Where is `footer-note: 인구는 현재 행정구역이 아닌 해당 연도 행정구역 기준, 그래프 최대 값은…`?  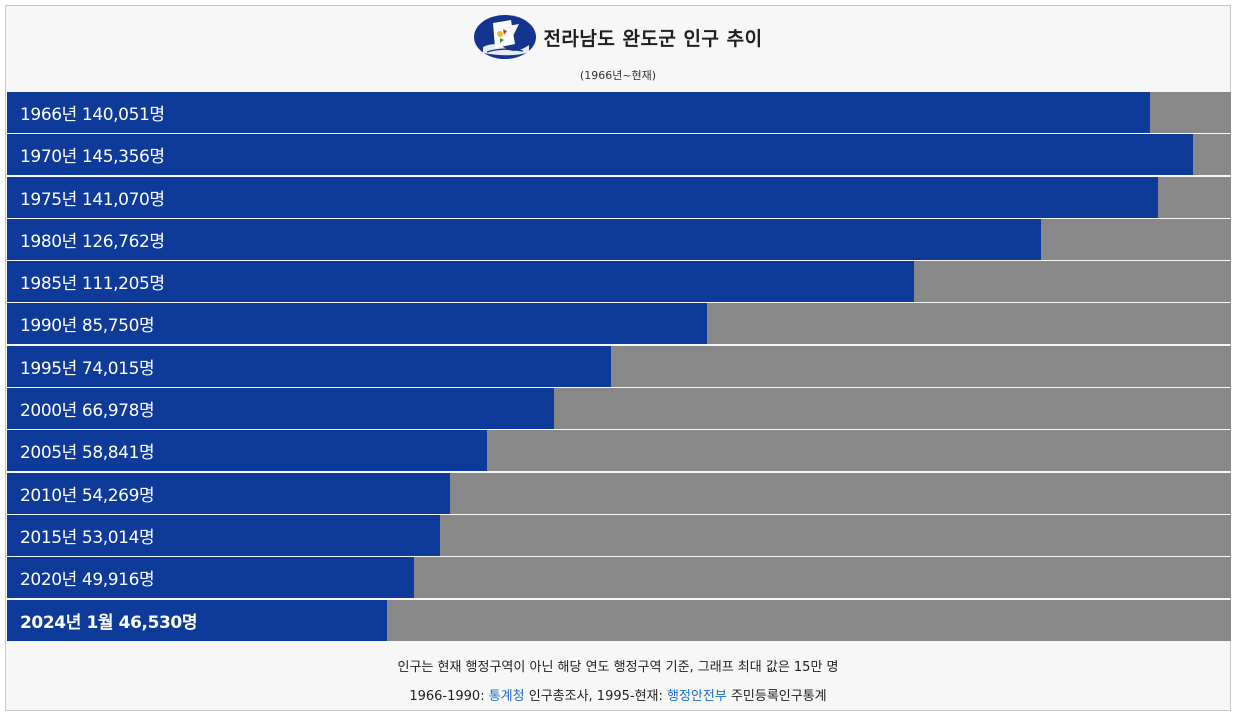 footer-note: 인구는 현재 행정구역이 아닌 해당 연도 행정구역 기준, 그래프 최대 값은… is located at coordinates (618, 667).